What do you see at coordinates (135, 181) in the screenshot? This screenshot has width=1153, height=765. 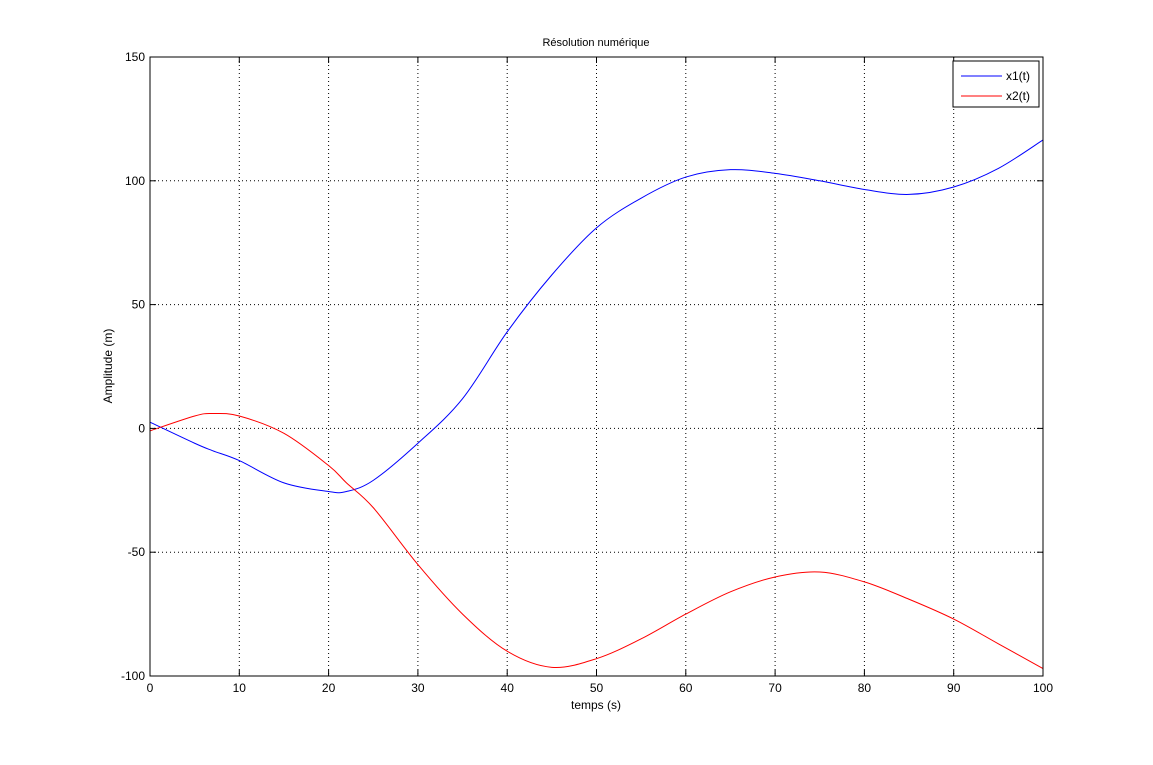 I see `y-tick-label: 100` at bounding box center [135, 181].